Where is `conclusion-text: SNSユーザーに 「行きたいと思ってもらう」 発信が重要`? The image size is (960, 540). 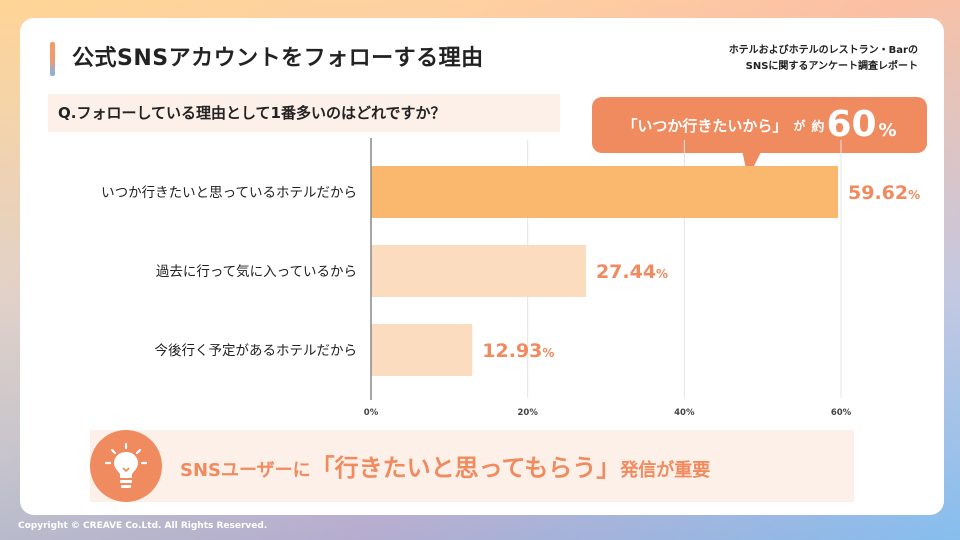 conclusion-text: SNSユーザーに 「行きたいと思ってもらう」 発信が重要 is located at coordinates (445, 465).